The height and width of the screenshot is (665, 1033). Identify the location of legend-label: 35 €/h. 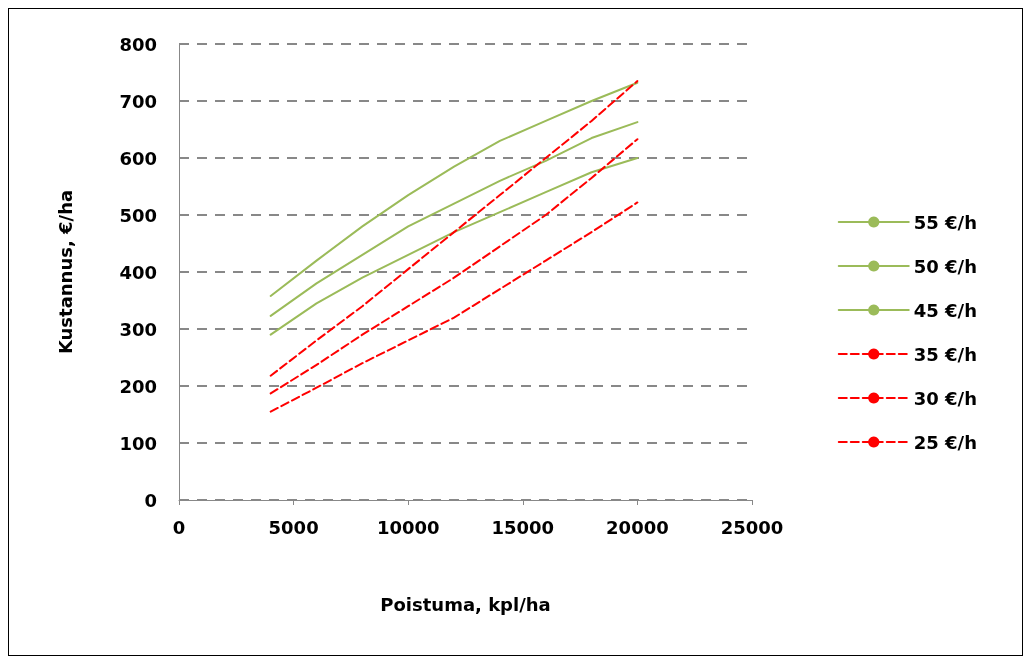
(945, 354).